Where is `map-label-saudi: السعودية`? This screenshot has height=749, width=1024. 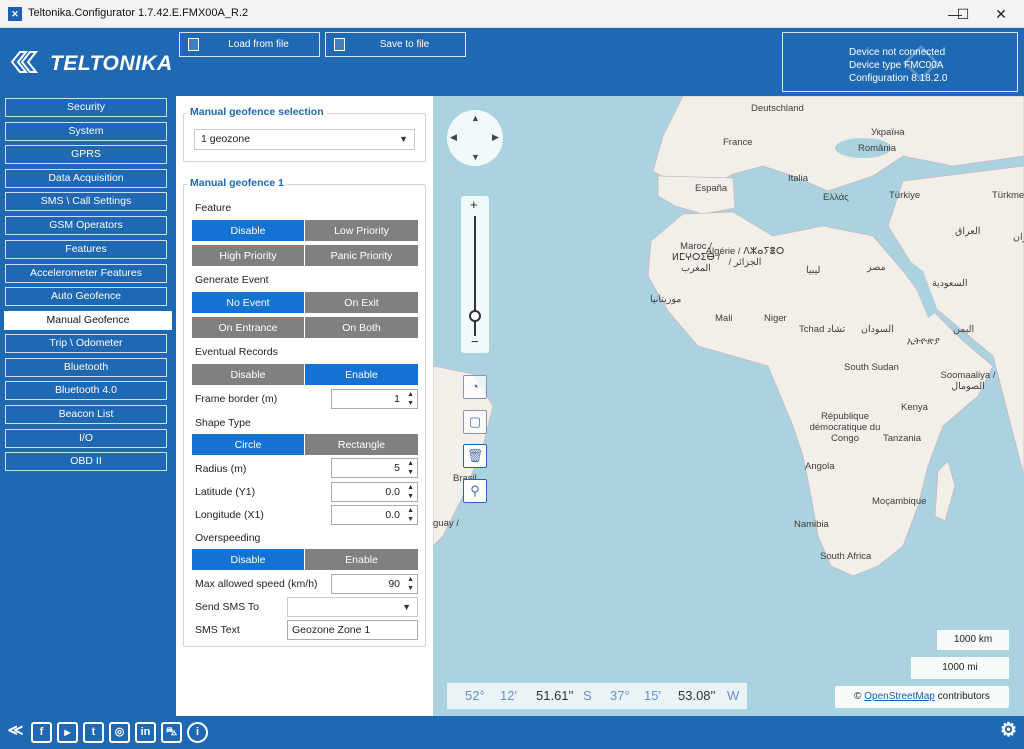
map-label-saudi: السعودية is located at coordinates (950, 283).